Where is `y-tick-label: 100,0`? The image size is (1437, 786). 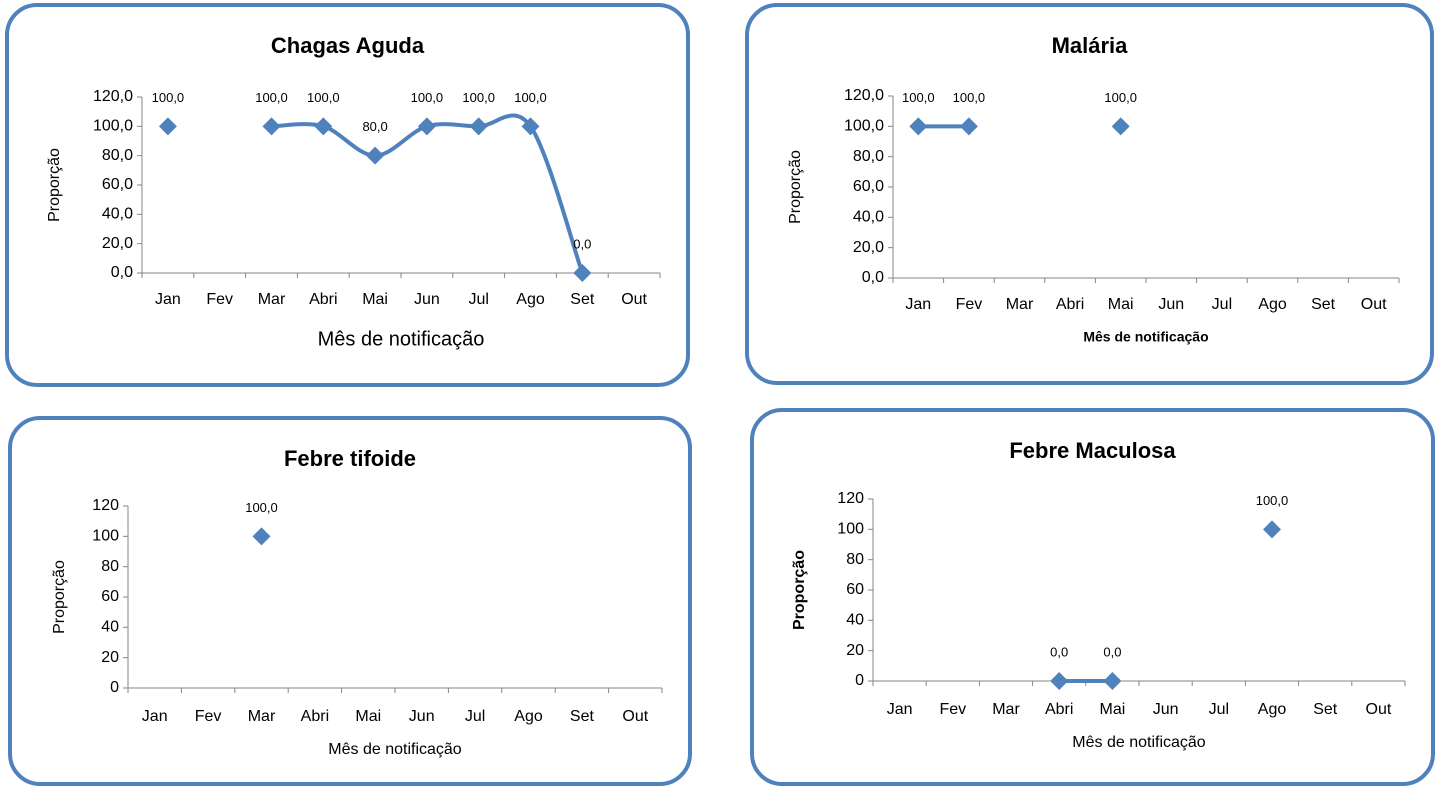
y-tick-label: 100,0 is located at coordinates (113, 126).